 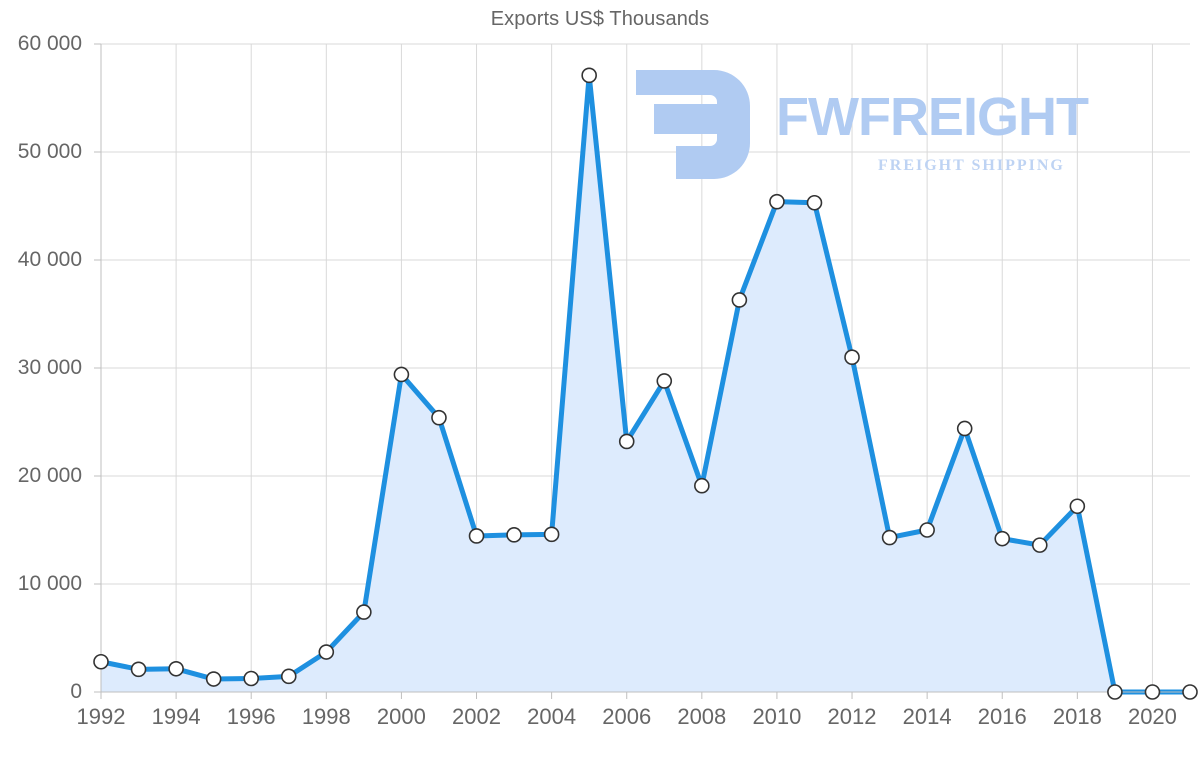 I want to click on y-axis-tick-label: 40 000, so click(x=49, y=259).